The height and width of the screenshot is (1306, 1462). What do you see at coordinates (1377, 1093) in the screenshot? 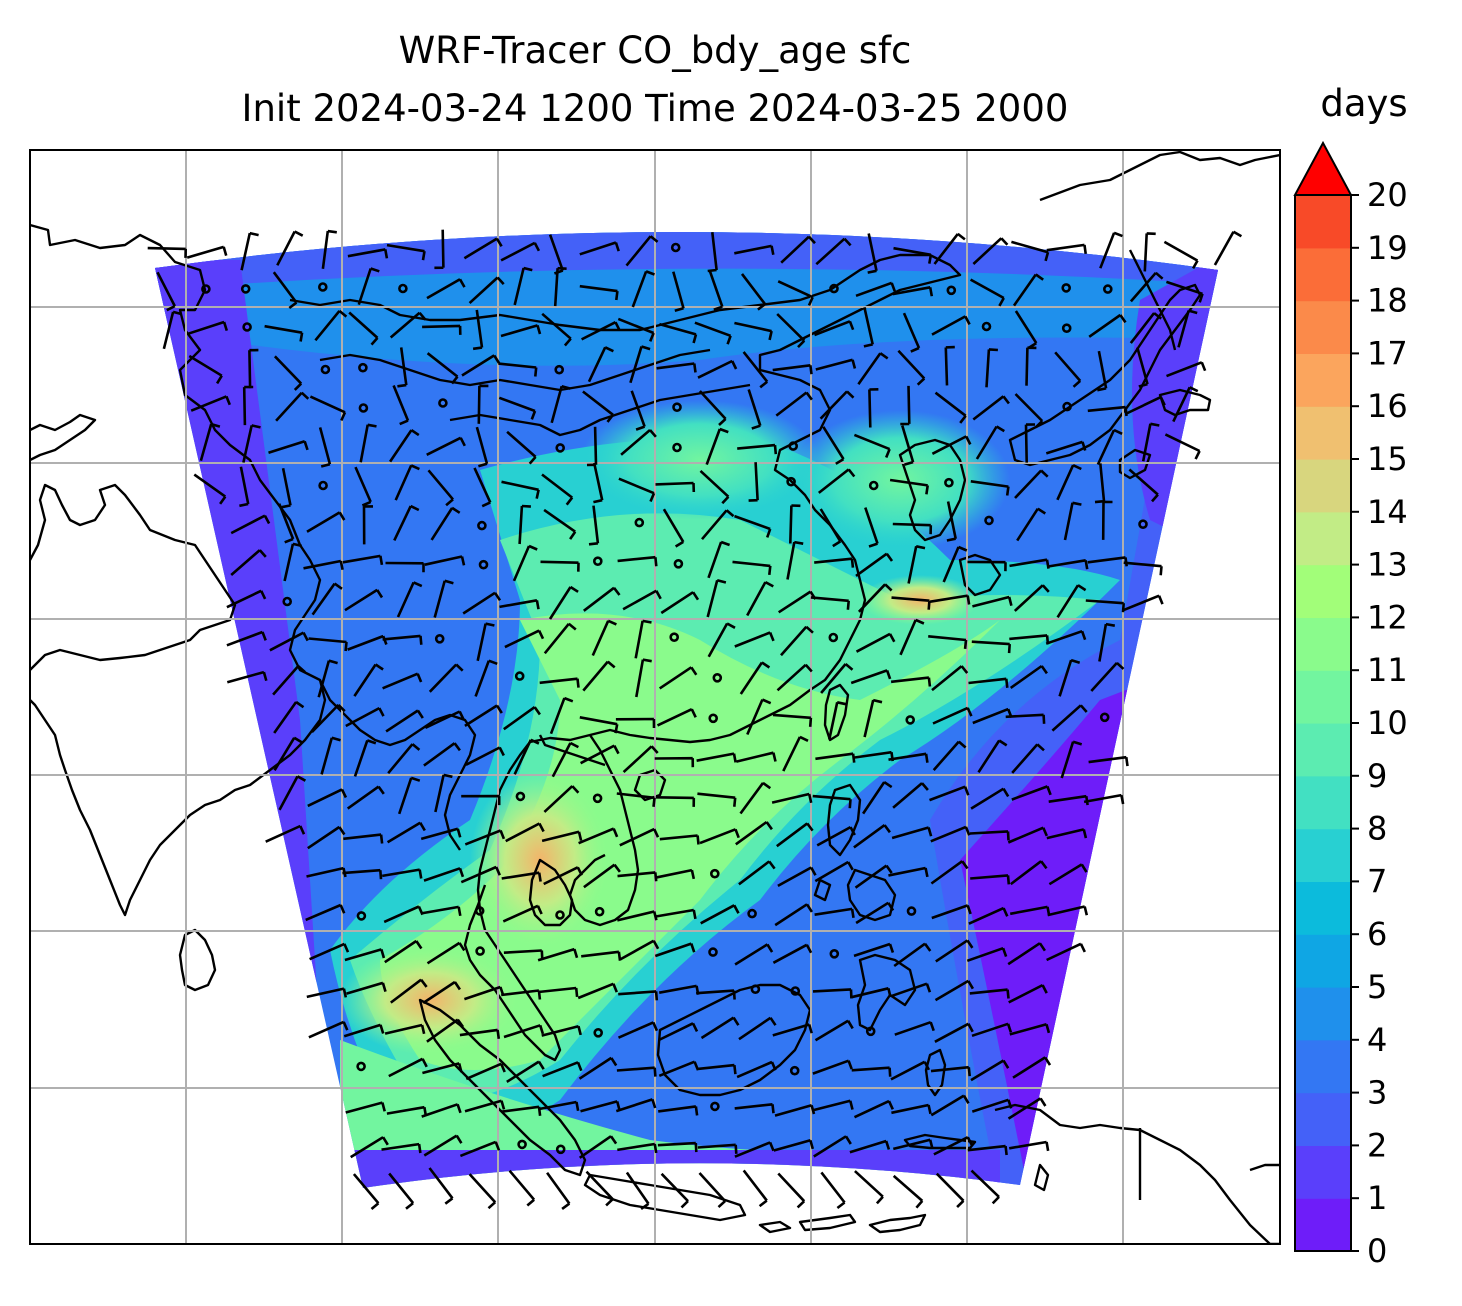
I see `colorbar-tick-label: 3` at bounding box center [1377, 1093].